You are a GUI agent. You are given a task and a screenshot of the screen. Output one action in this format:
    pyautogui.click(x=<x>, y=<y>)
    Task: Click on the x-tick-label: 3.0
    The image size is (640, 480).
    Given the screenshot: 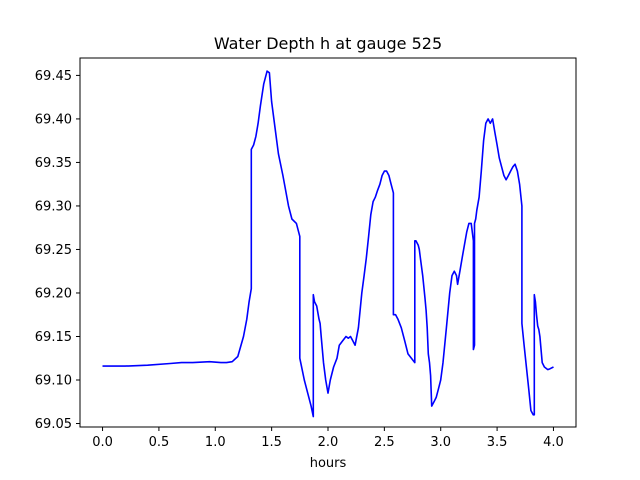 What is the action you would take?
    pyautogui.click(x=440, y=442)
    